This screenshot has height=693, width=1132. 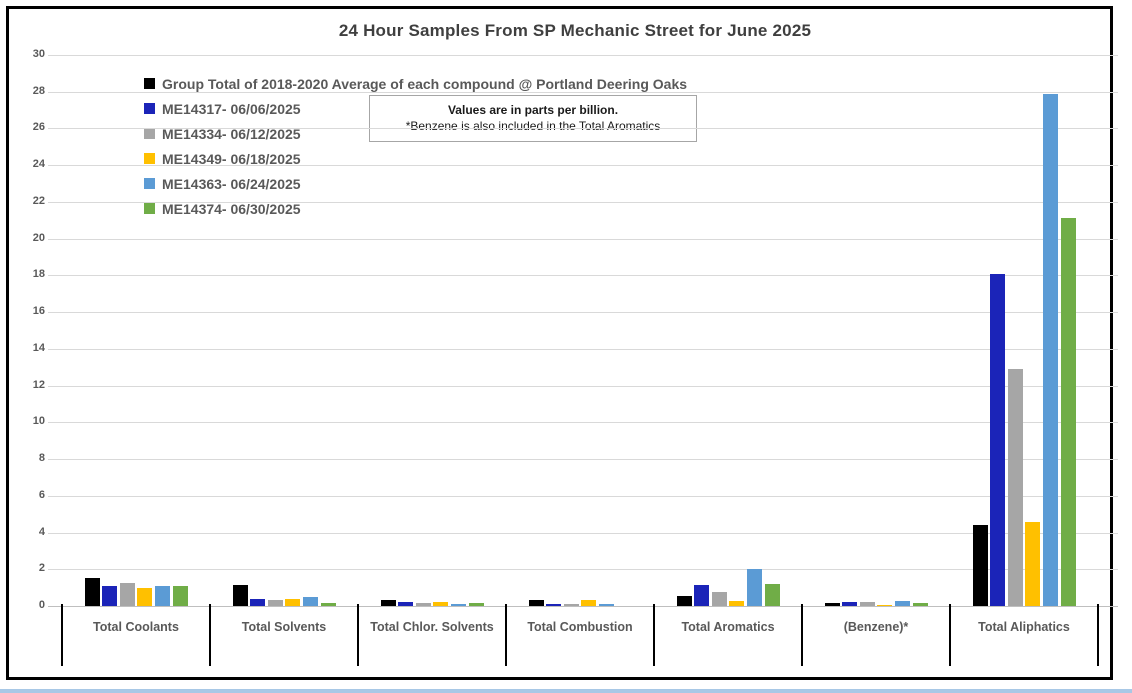 I want to click on bar-series6-total-coolants, so click(x=180, y=596).